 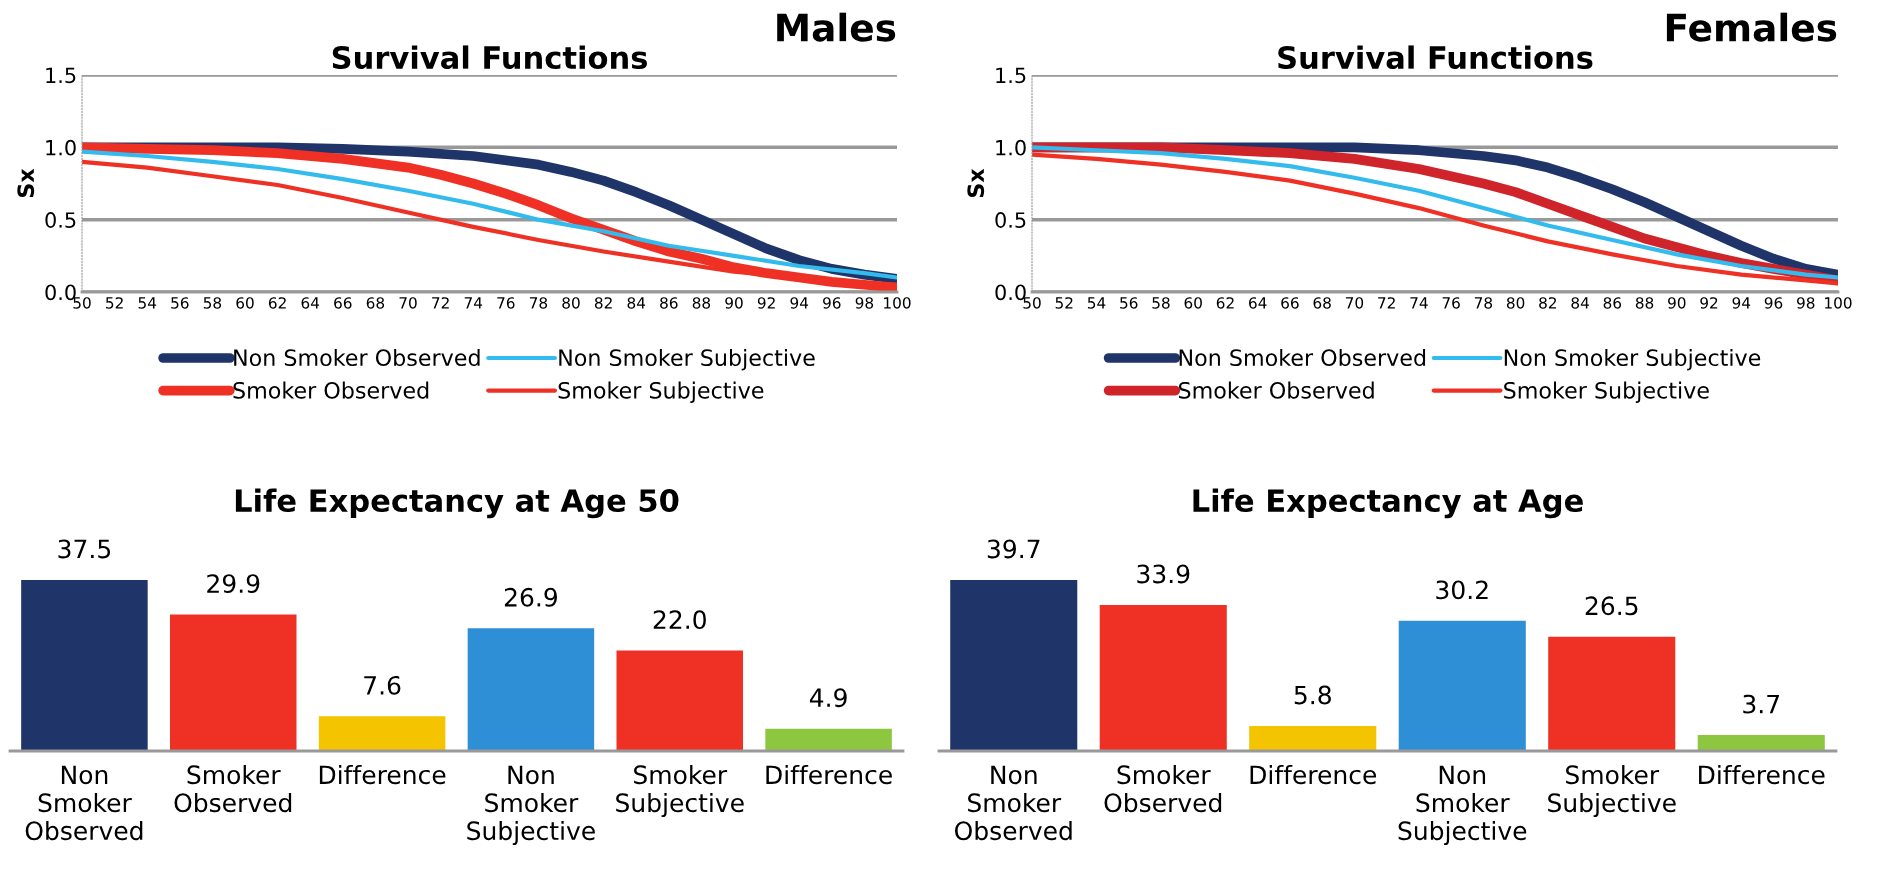 I want to click on chart-title: Life Expectancy at Age, so click(x=1388, y=503).